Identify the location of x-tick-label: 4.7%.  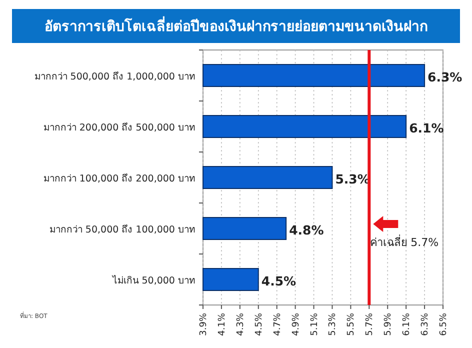
(277, 324).